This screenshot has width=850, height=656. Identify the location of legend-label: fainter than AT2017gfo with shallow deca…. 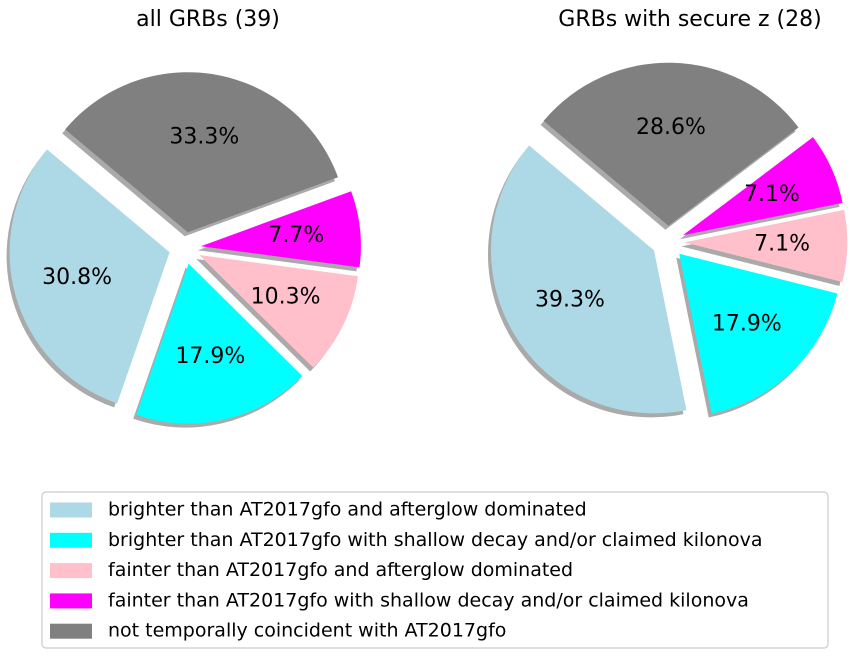
(428, 600).